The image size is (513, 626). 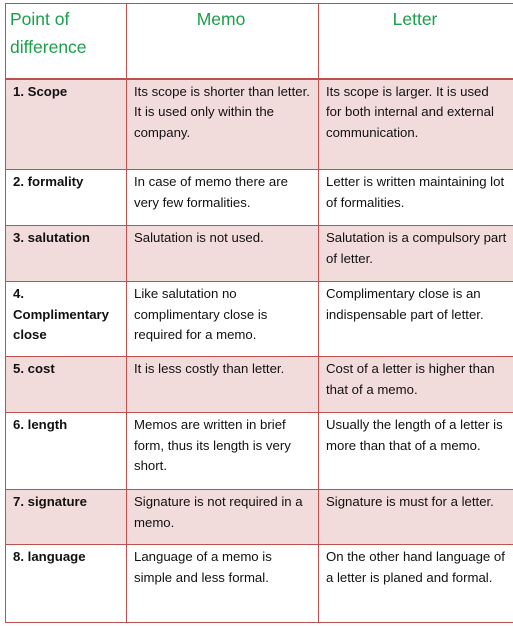 I want to click on header-point-of-difference: Point of difference, so click(x=66, y=41).